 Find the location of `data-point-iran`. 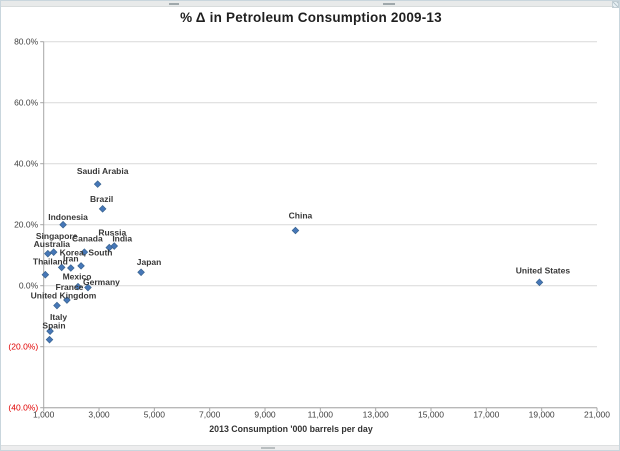

data-point-iran is located at coordinates (71, 268).